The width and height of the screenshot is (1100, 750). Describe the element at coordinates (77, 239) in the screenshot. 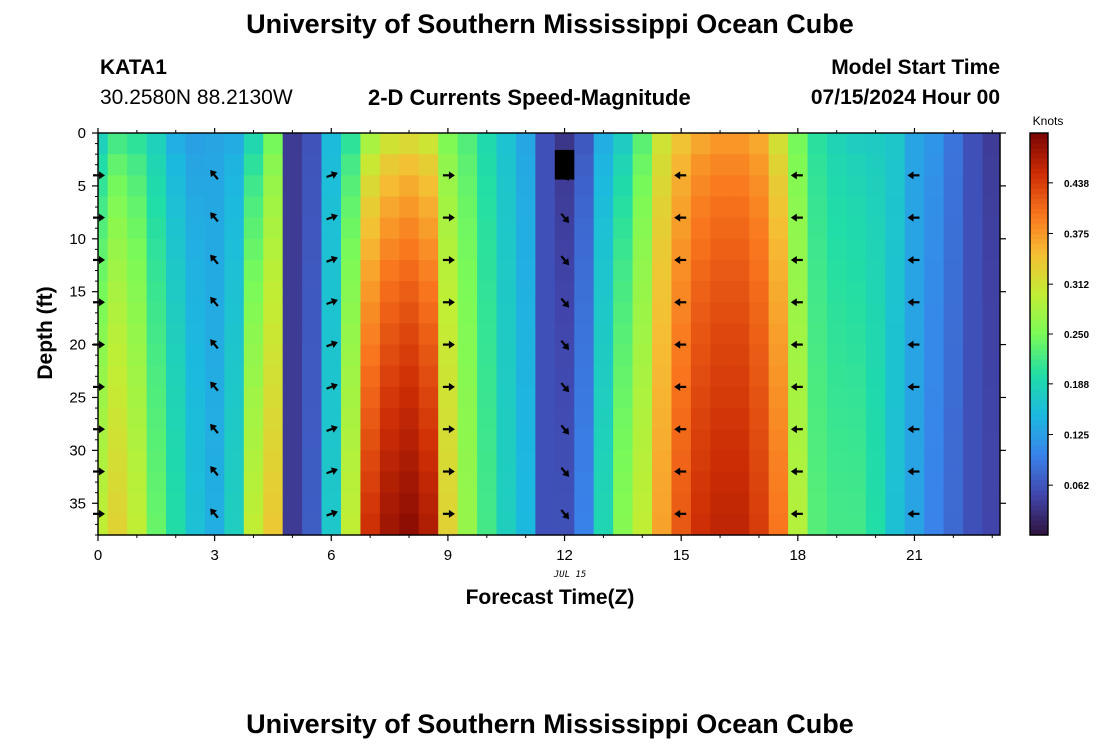

I see `y-tick-label: 10` at that location.